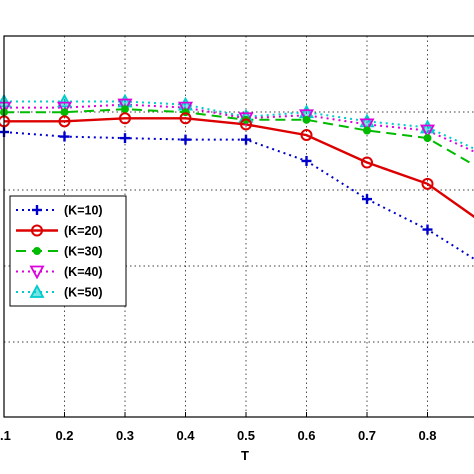 The image size is (474, 474). What do you see at coordinates (59, 252) in the screenshot?
I see `legend-item: (K=30)` at bounding box center [59, 252].